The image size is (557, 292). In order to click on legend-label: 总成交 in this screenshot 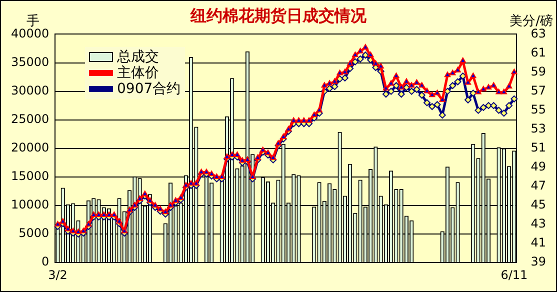, I will do `click(138, 57)`.